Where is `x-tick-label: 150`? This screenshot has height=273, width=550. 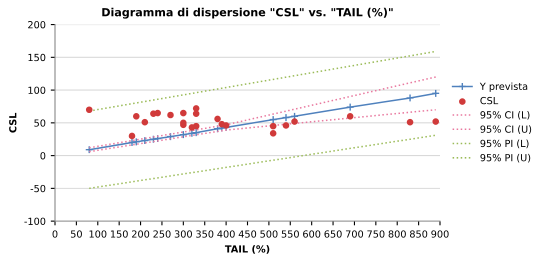 x-tick-label: 150 is located at coordinates (119, 234).